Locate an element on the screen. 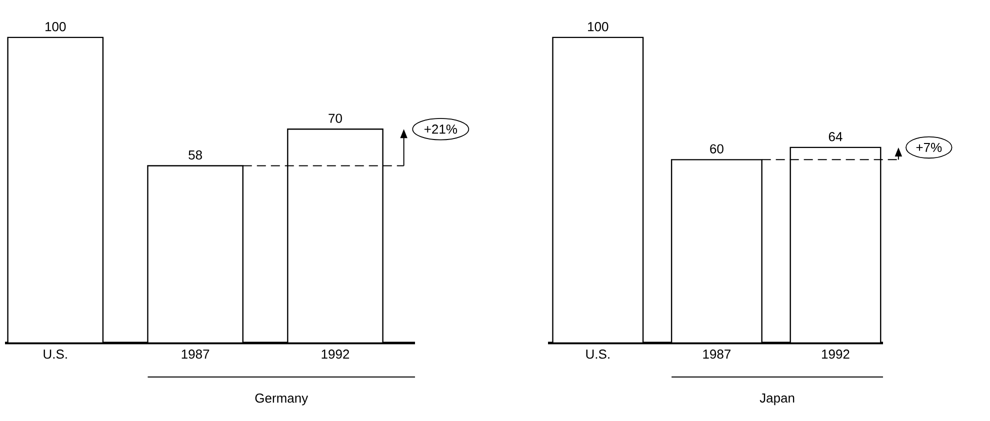  data-label: 60 is located at coordinates (717, 149).